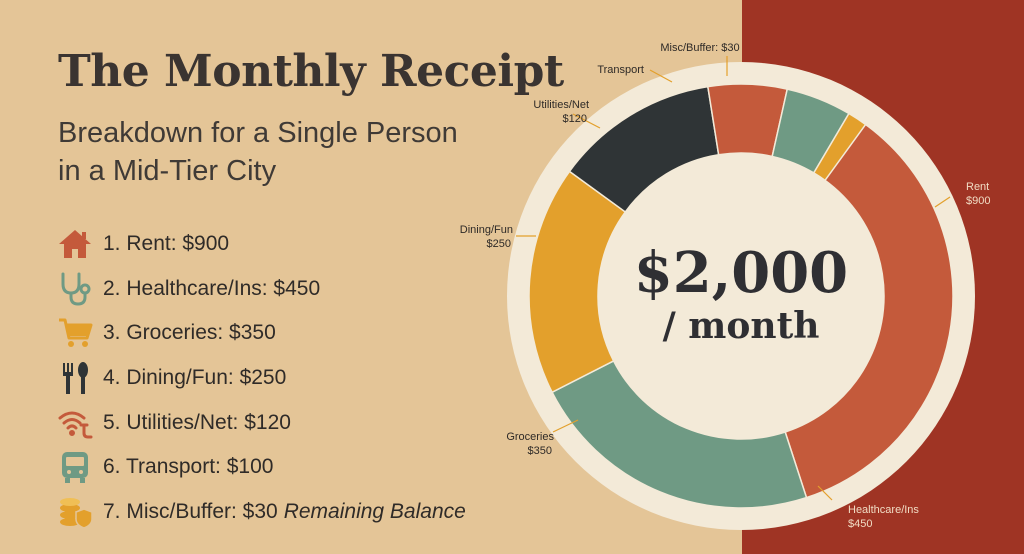 This screenshot has height=554, width=1024. I want to click on slice-label-misc-buffer: Misc/Buffer: $30, so click(699, 48).